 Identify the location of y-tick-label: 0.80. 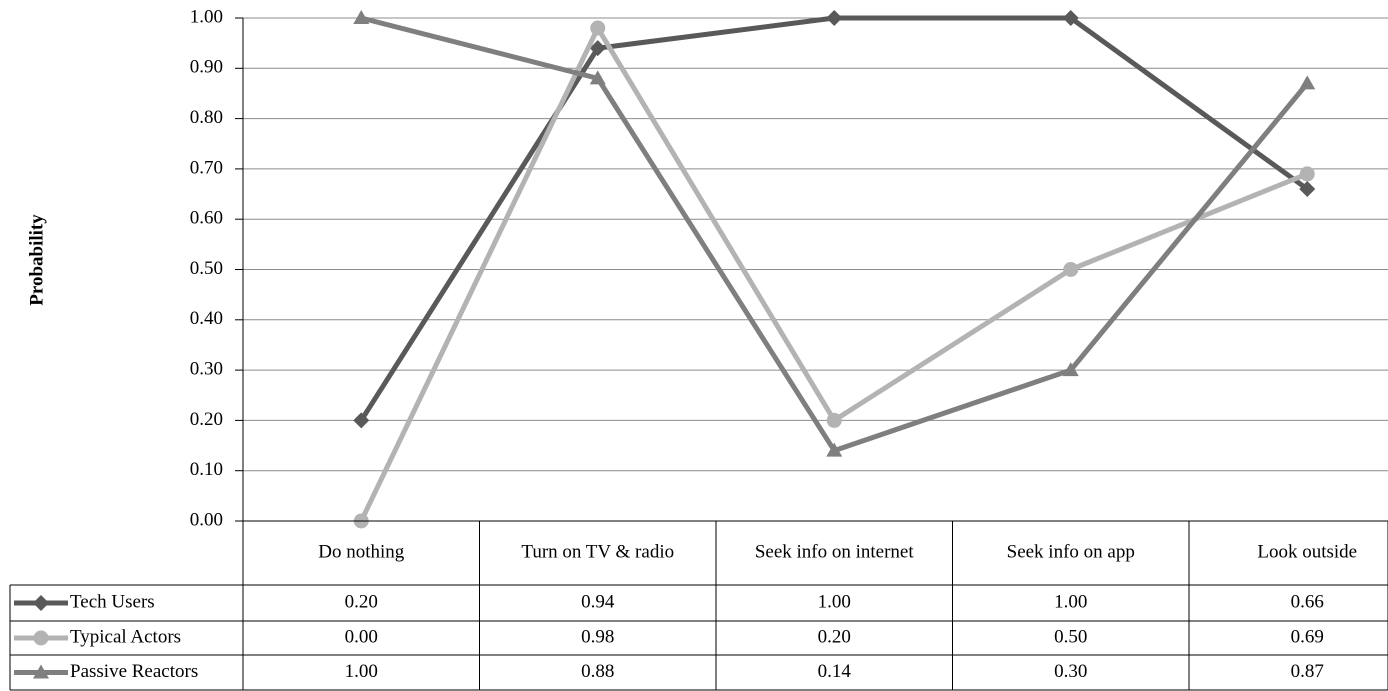
(206, 117).